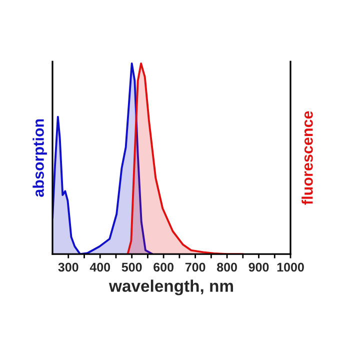 The height and width of the screenshot is (350, 350). I want to click on x-tick-label: 900, so click(258, 267).